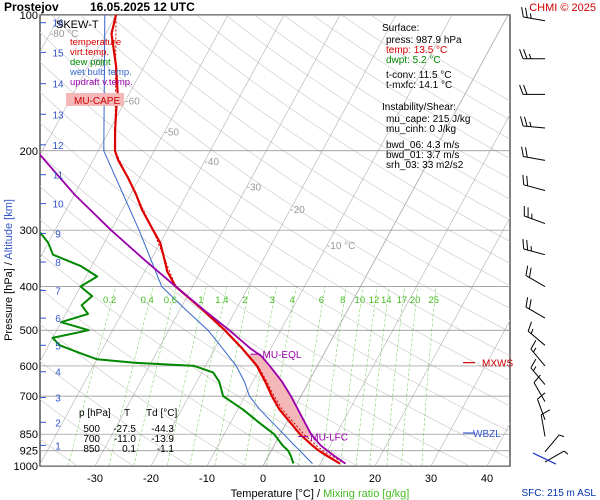 The width and height of the screenshot is (600, 500). What do you see at coordinates (254, 188) in the screenshot?
I see `isotherm-label: -30` at bounding box center [254, 188].